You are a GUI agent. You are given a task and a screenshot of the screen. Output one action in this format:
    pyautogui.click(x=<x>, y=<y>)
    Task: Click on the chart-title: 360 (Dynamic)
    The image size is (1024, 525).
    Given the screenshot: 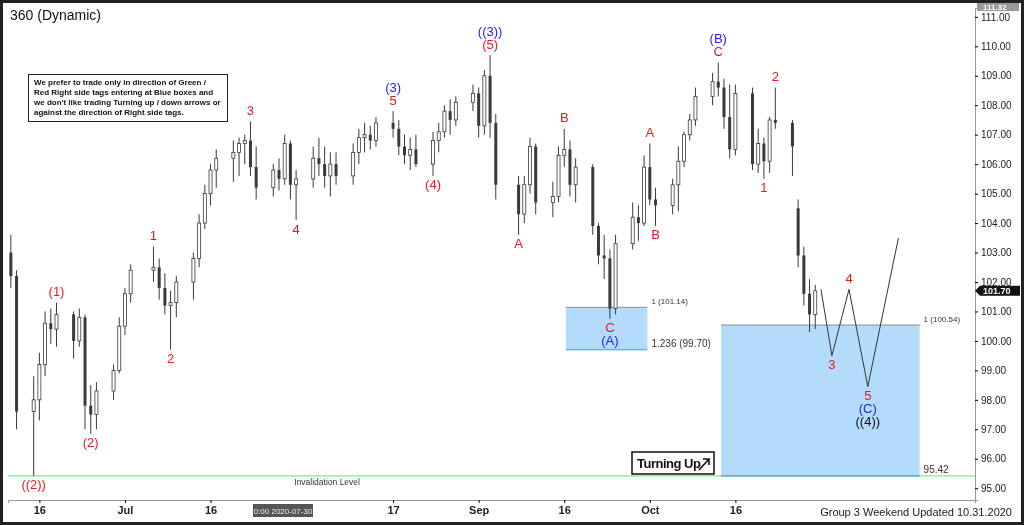 What is the action you would take?
    pyautogui.click(x=56, y=15)
    